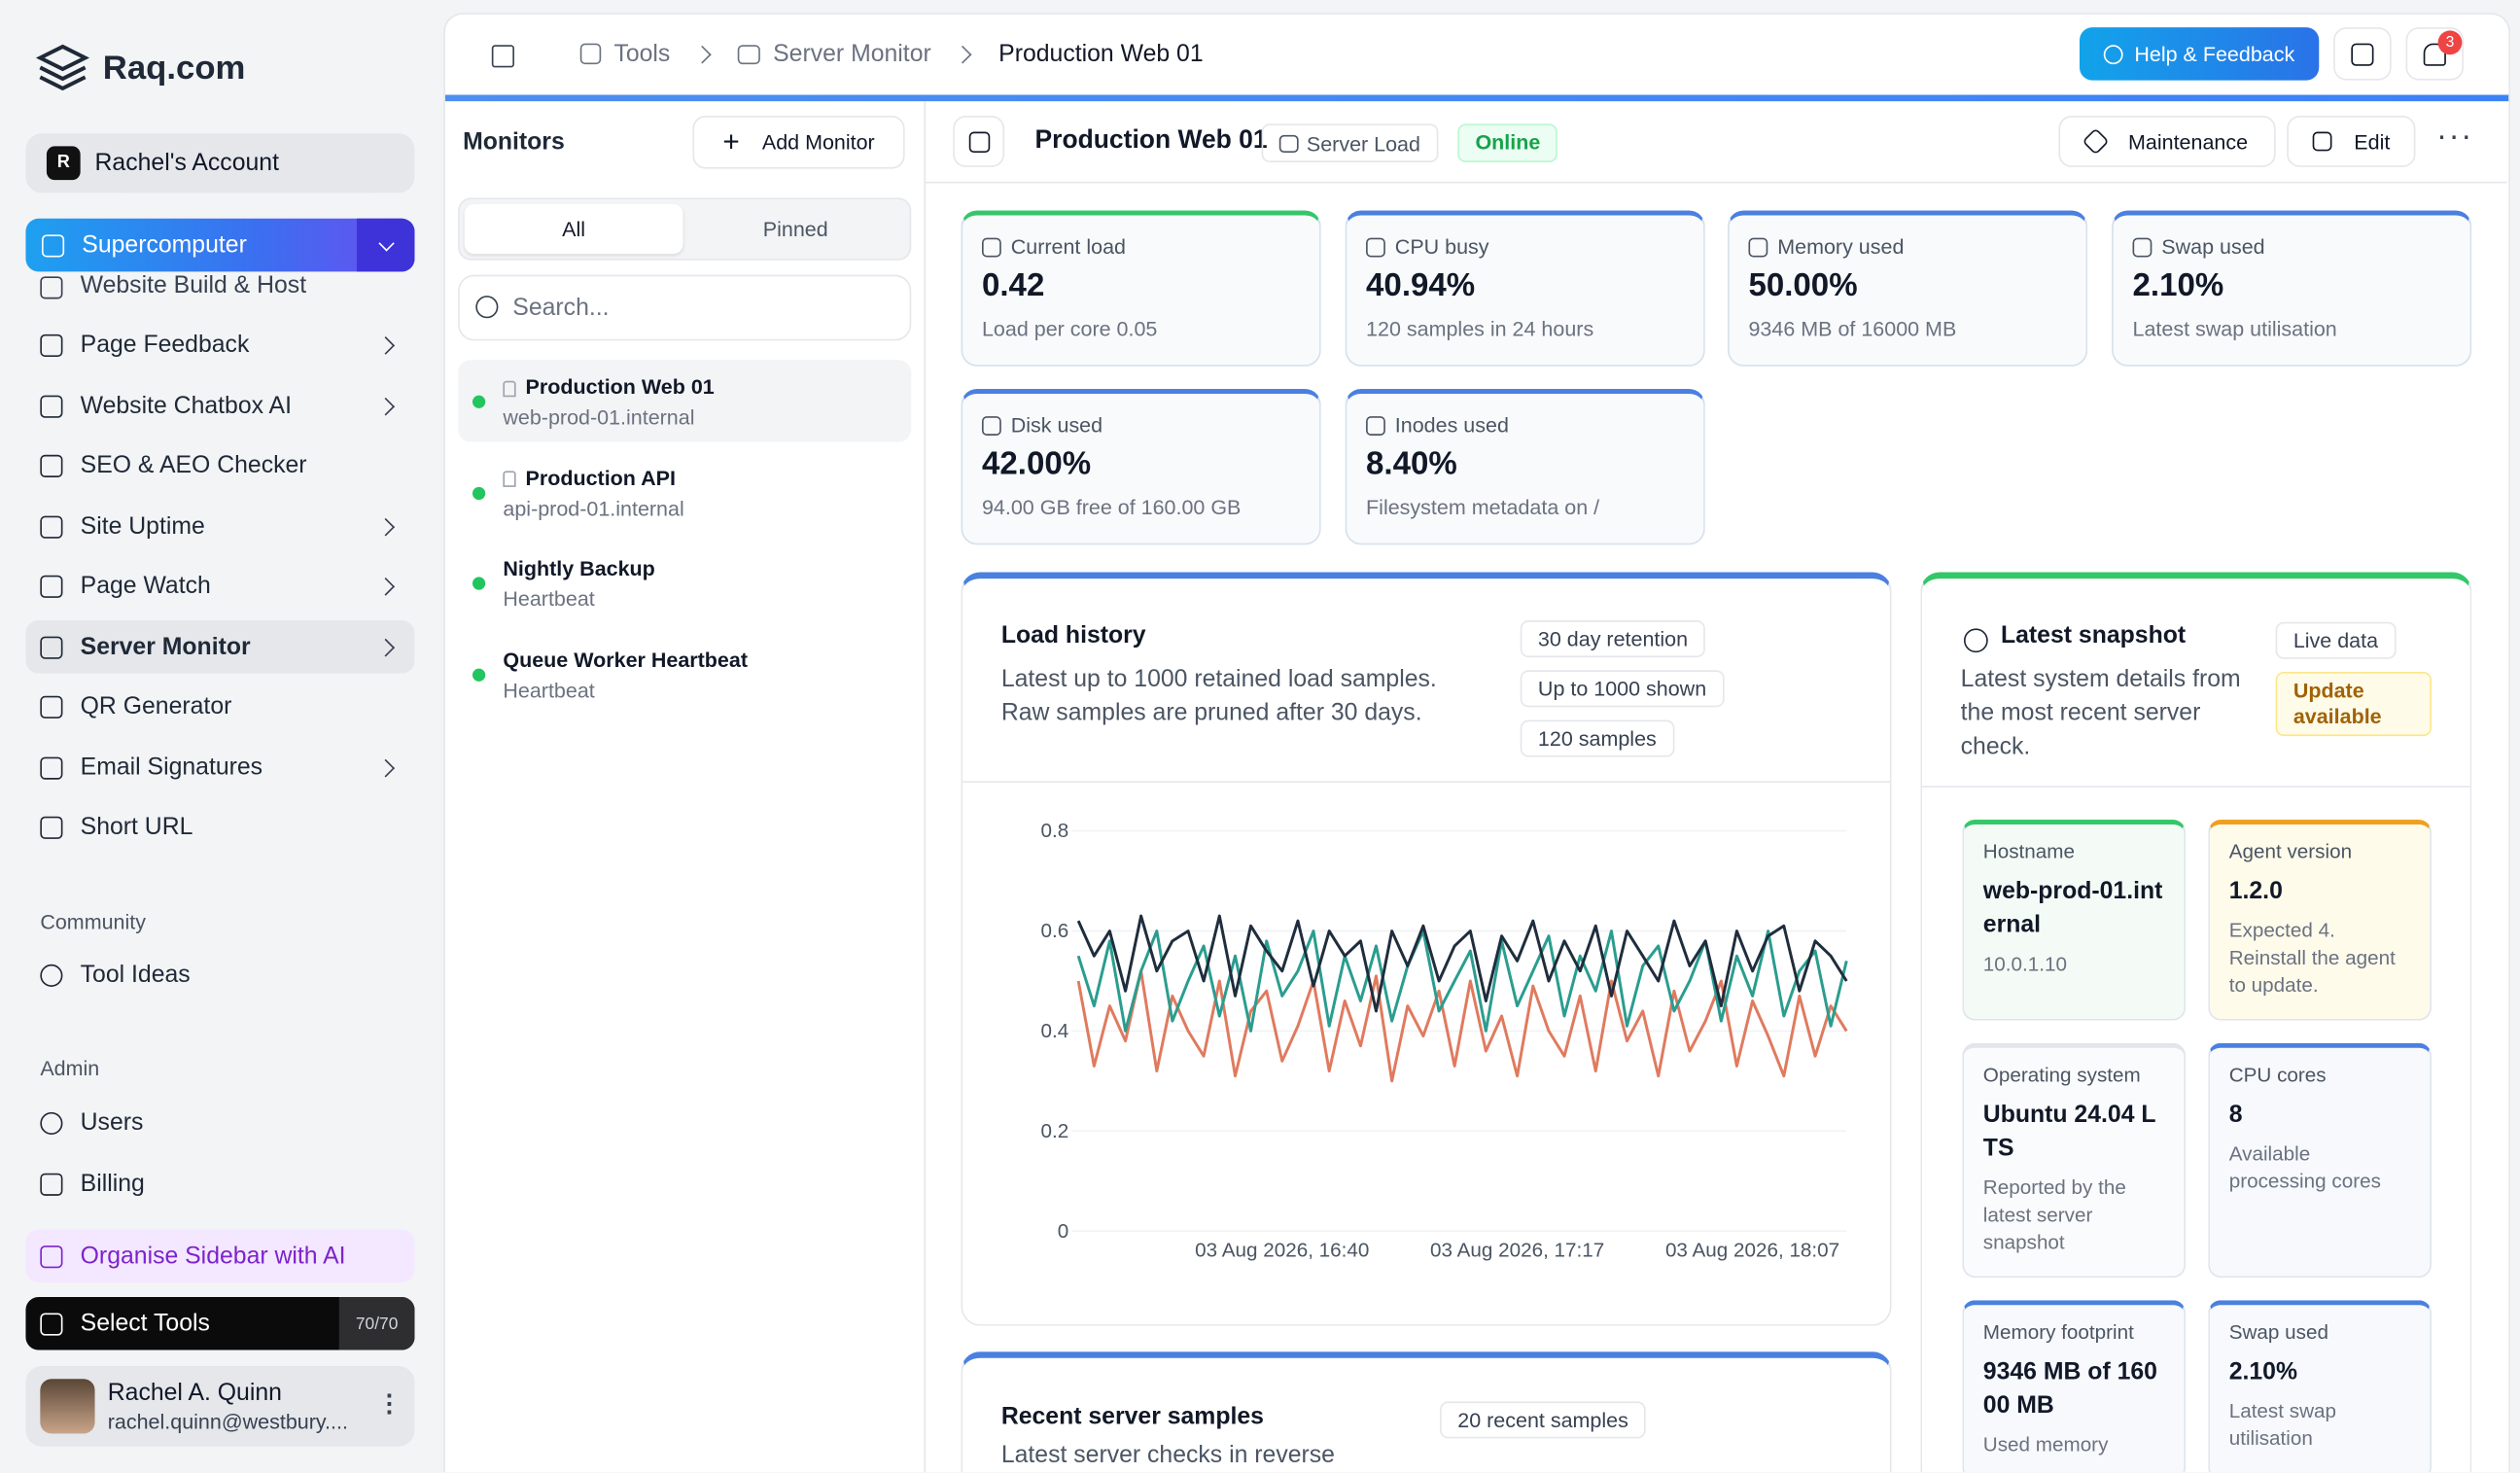  Describe the element at coordinates (62, 69) in the screenshot. I see `brand-logo` at that location.